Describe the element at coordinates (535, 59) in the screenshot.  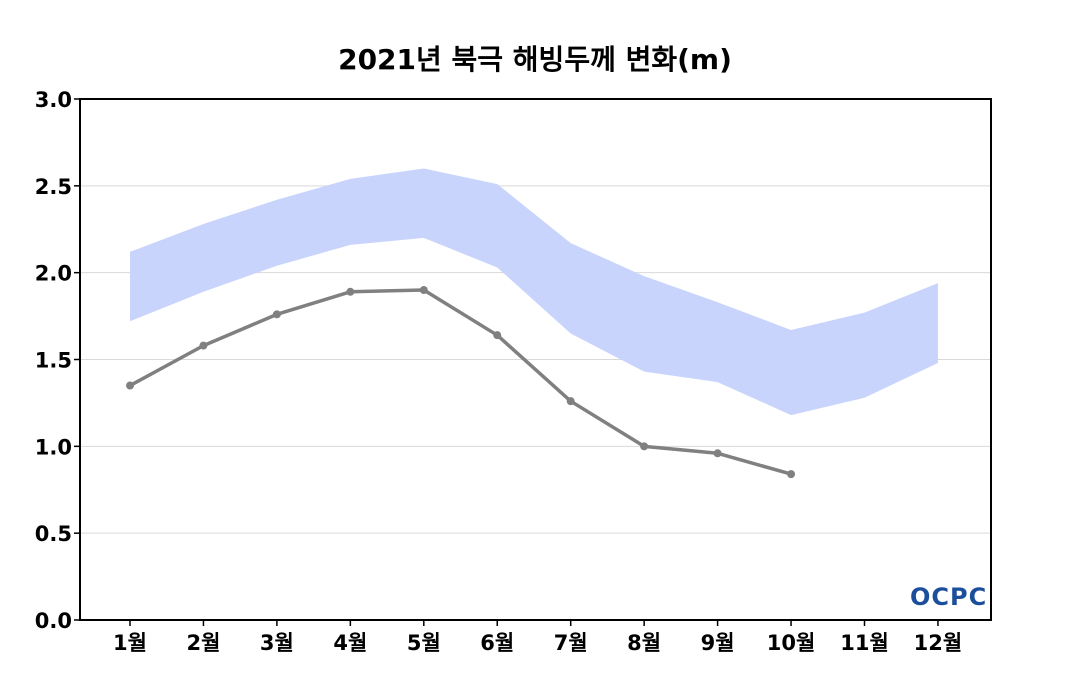
I see `chart-title: 2021년 북극 해빙두께 변화(m)` at that location.